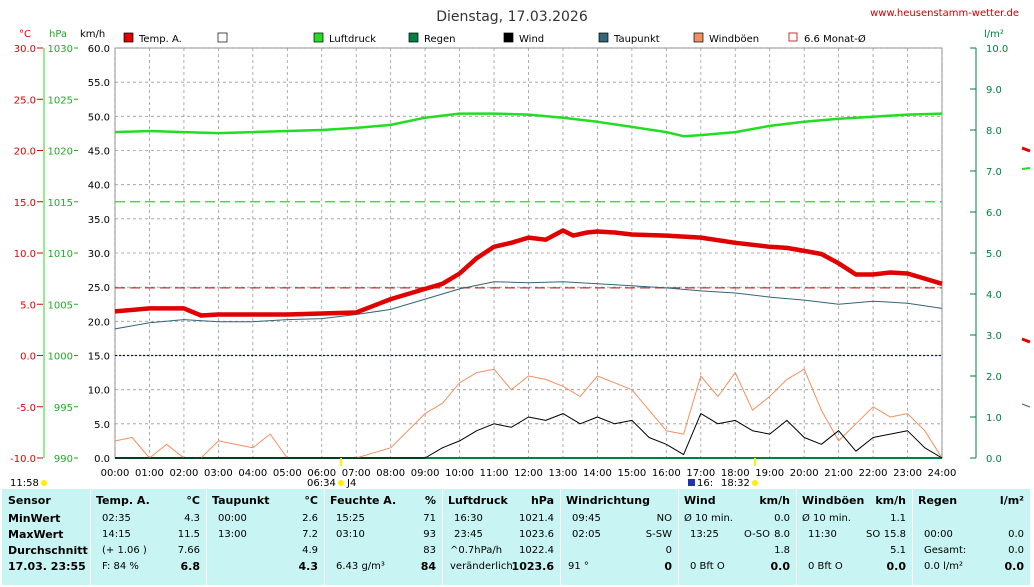 The height and width of the screenshot is (587, 1034). What do you see at coordinates (60, 100) in the screenshot?
I see `hpa-tick-label: 1025` at bounding box center [60, 100].